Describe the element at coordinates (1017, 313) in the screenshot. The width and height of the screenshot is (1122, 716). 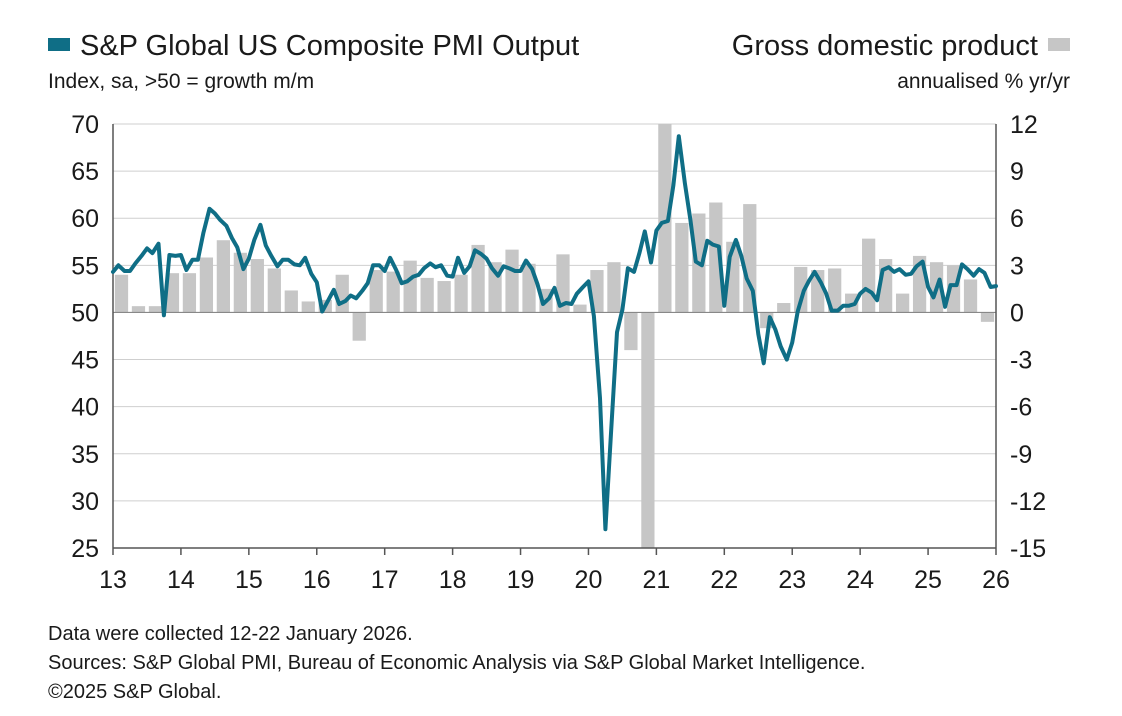
I see `right-tick-label: 0` at that location.